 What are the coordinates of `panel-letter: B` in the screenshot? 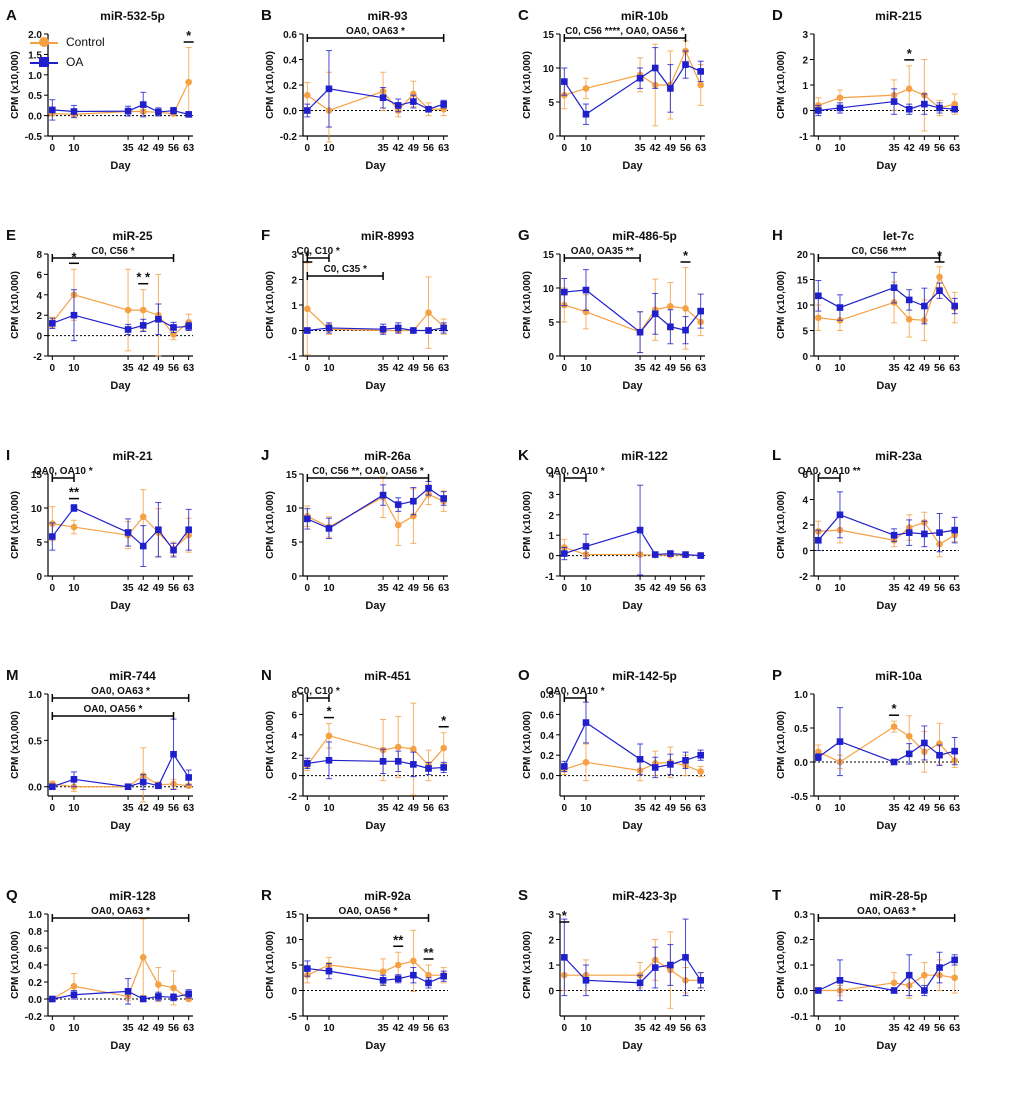 It's located at (266, 15).